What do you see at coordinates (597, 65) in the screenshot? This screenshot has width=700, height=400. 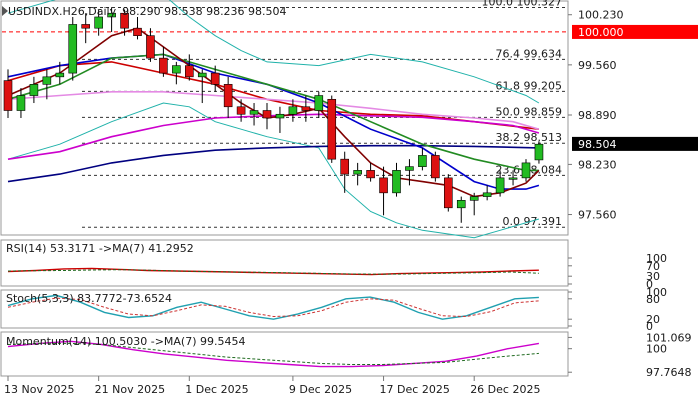 I see `price-tick-label: 99.560` at bounding box center [597, 65].